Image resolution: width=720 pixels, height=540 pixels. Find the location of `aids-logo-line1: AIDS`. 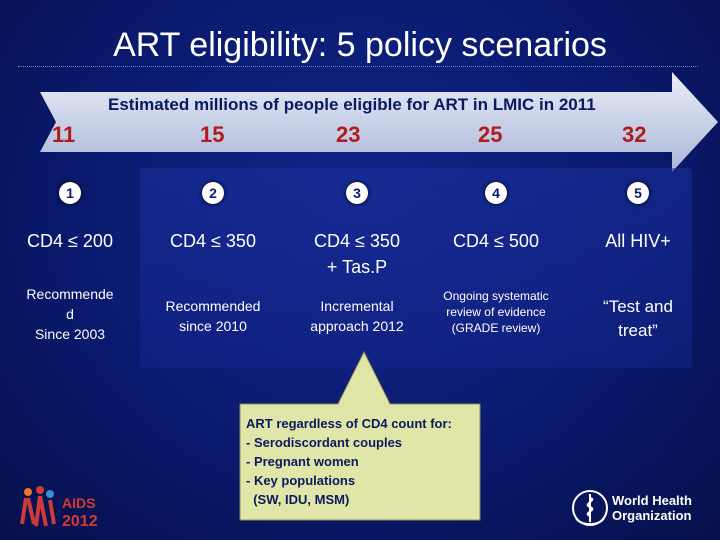

aids-logo-line1: AIDS is located at coordinates (78, 503).